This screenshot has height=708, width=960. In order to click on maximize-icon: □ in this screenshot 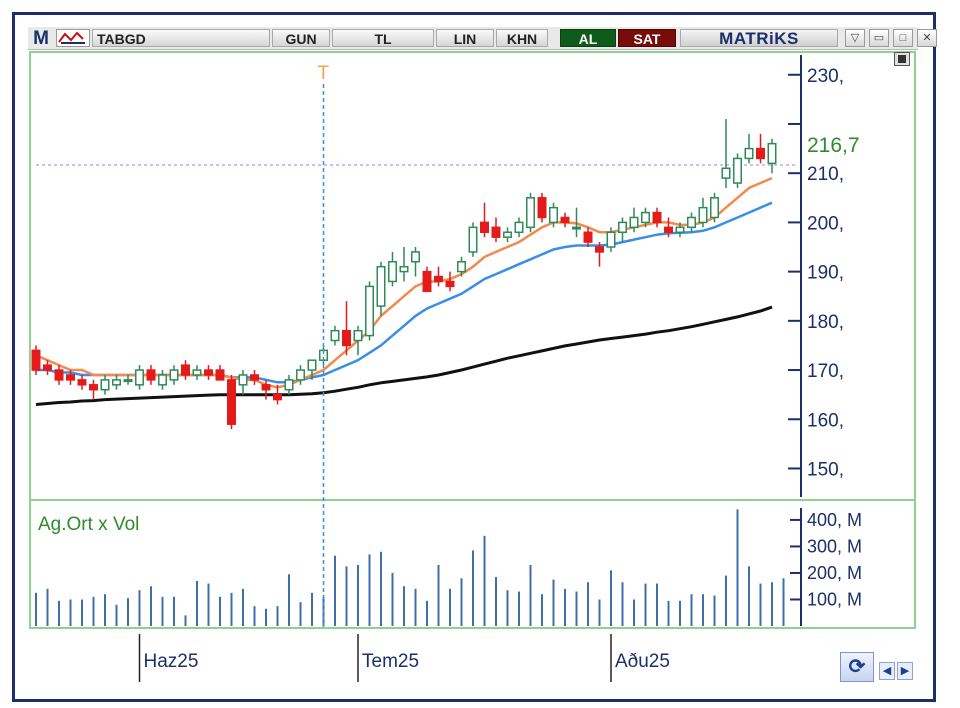, I will do `click(903, 38)`.